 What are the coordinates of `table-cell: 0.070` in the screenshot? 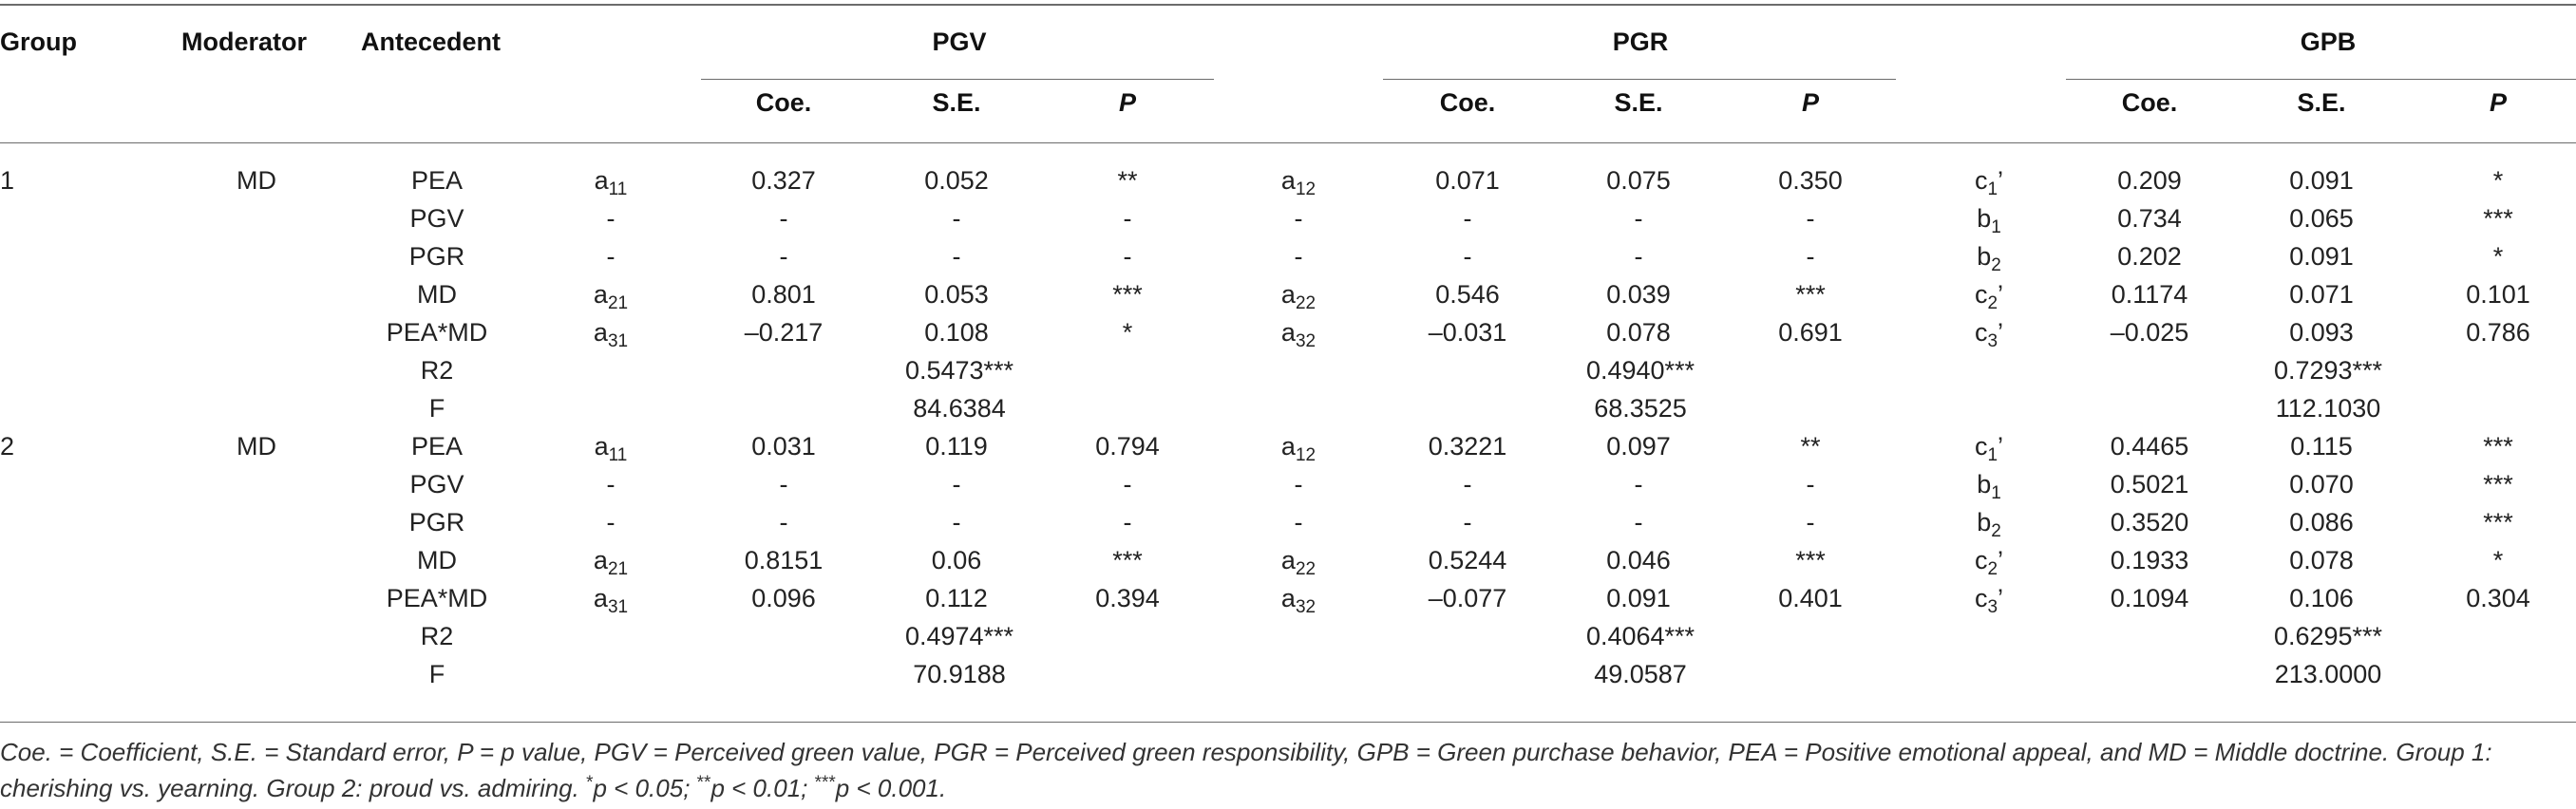 It's located at (2321, 485).